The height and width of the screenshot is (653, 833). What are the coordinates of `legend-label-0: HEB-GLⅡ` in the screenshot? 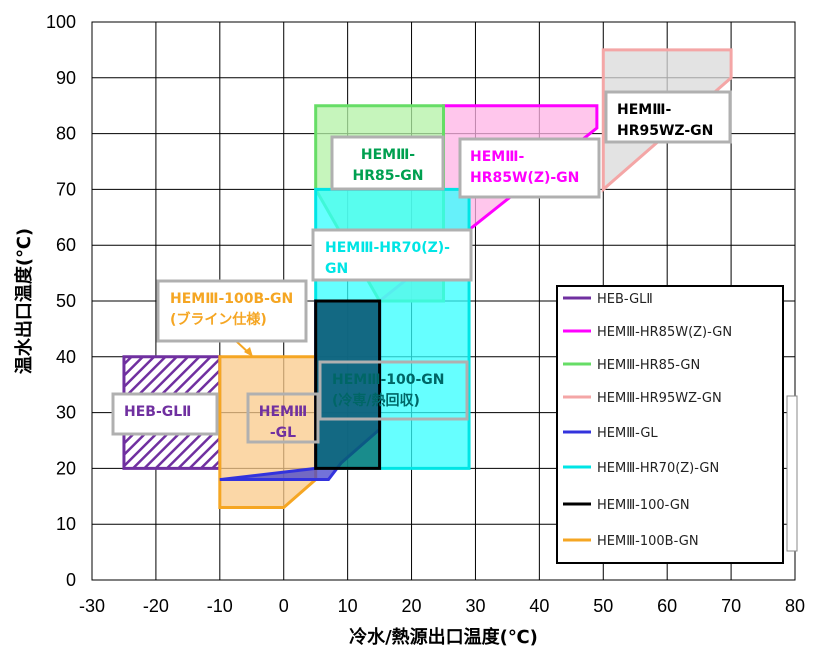 It's located at (625, 299).